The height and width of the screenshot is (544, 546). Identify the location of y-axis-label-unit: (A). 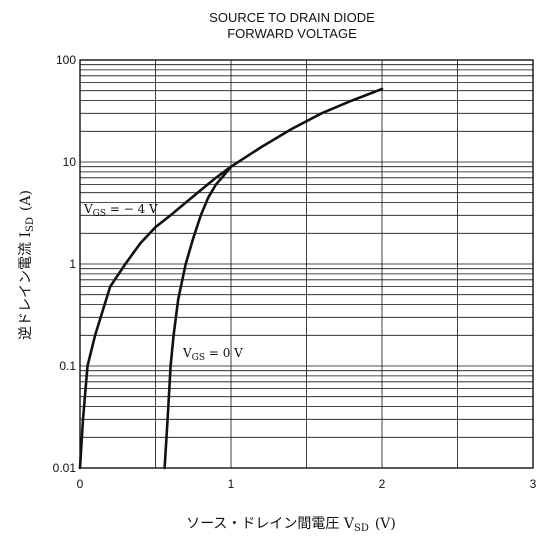
(26, 200).